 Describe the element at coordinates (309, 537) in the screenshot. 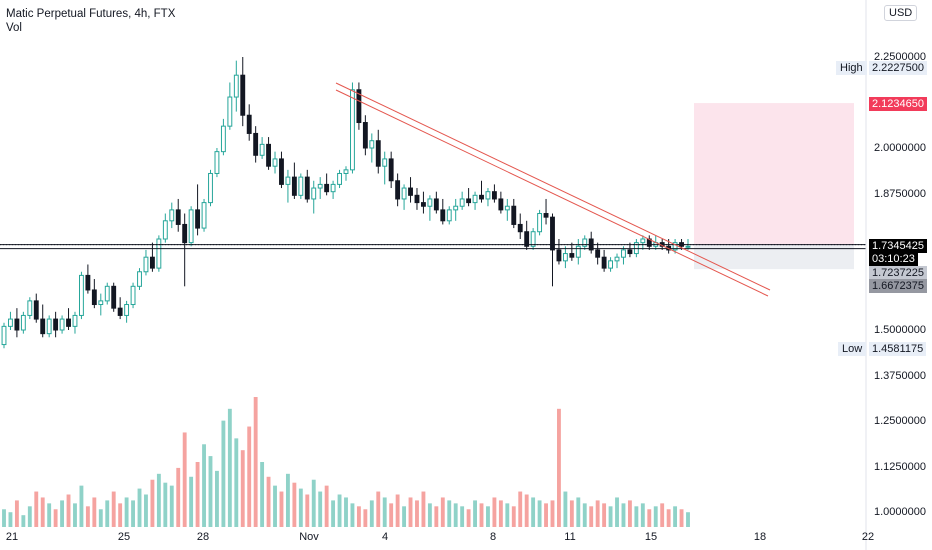

I see `time-tick-label: Nov` at that location.